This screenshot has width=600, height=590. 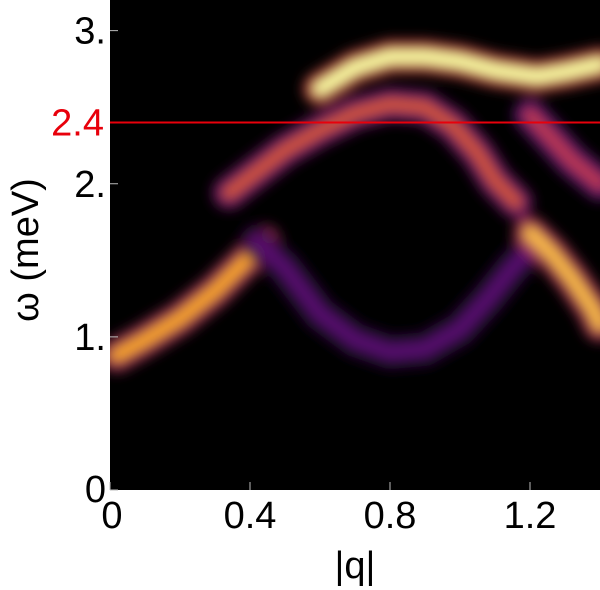 What do you see at coordinates (96, 261) in the screenshot?
I see `y-axis-ticks: 0 1. 2. 3.` at bounding box center [96, 261].